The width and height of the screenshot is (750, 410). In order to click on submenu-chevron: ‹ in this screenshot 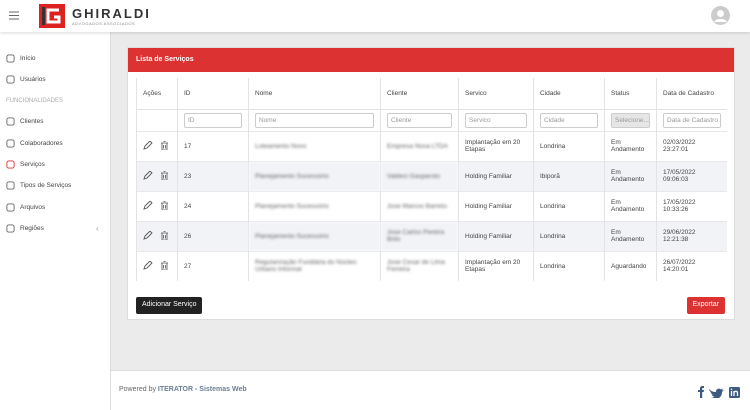, I will do `click(97, 228)`.